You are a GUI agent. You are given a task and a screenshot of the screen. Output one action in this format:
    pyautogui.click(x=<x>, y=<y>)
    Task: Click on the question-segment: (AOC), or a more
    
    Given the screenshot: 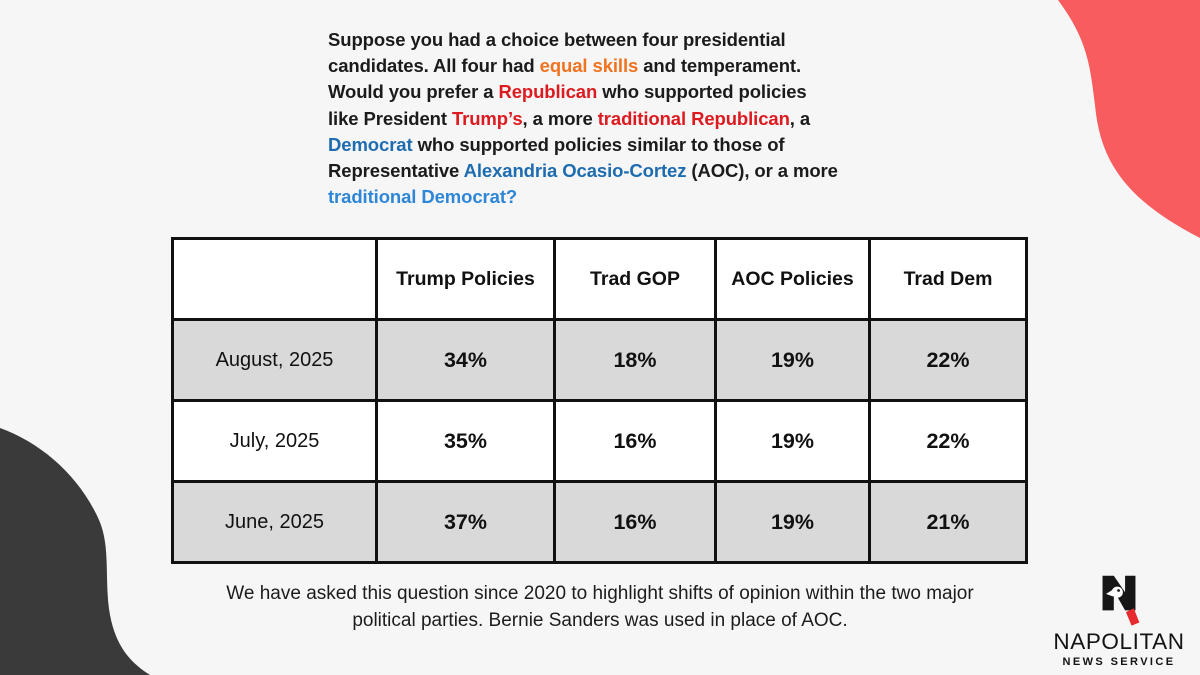 What is the action you would take?
    pyautogui.click(x=762, y=171)
    